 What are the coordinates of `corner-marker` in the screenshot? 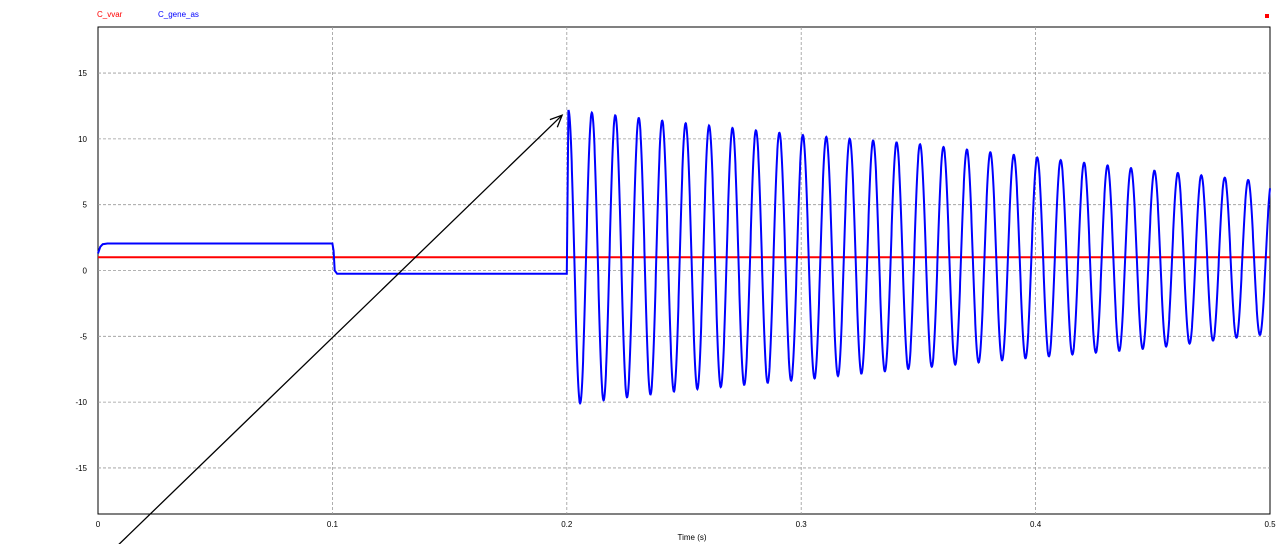 It's located at (1267, 16).